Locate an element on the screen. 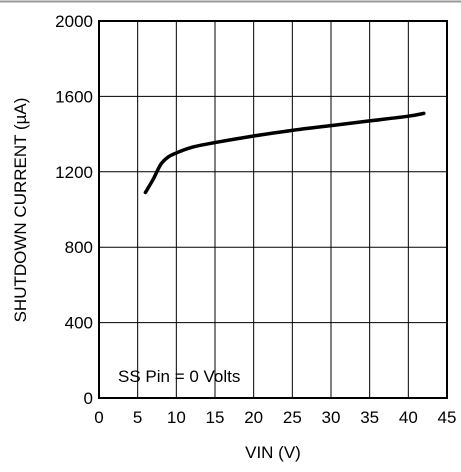  y-tick-label: 1200 is located at coordinates (74, 172).